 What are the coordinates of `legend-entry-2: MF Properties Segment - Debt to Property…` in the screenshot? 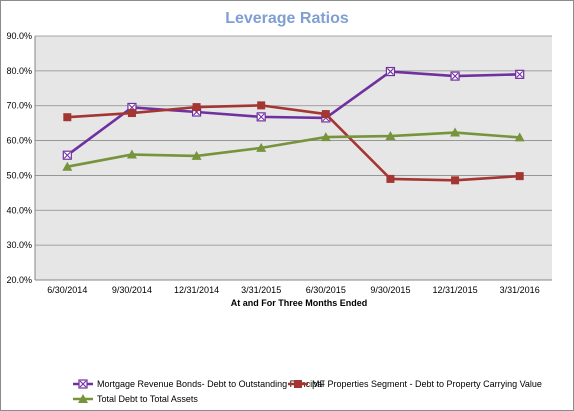 It's located at (415, 384).